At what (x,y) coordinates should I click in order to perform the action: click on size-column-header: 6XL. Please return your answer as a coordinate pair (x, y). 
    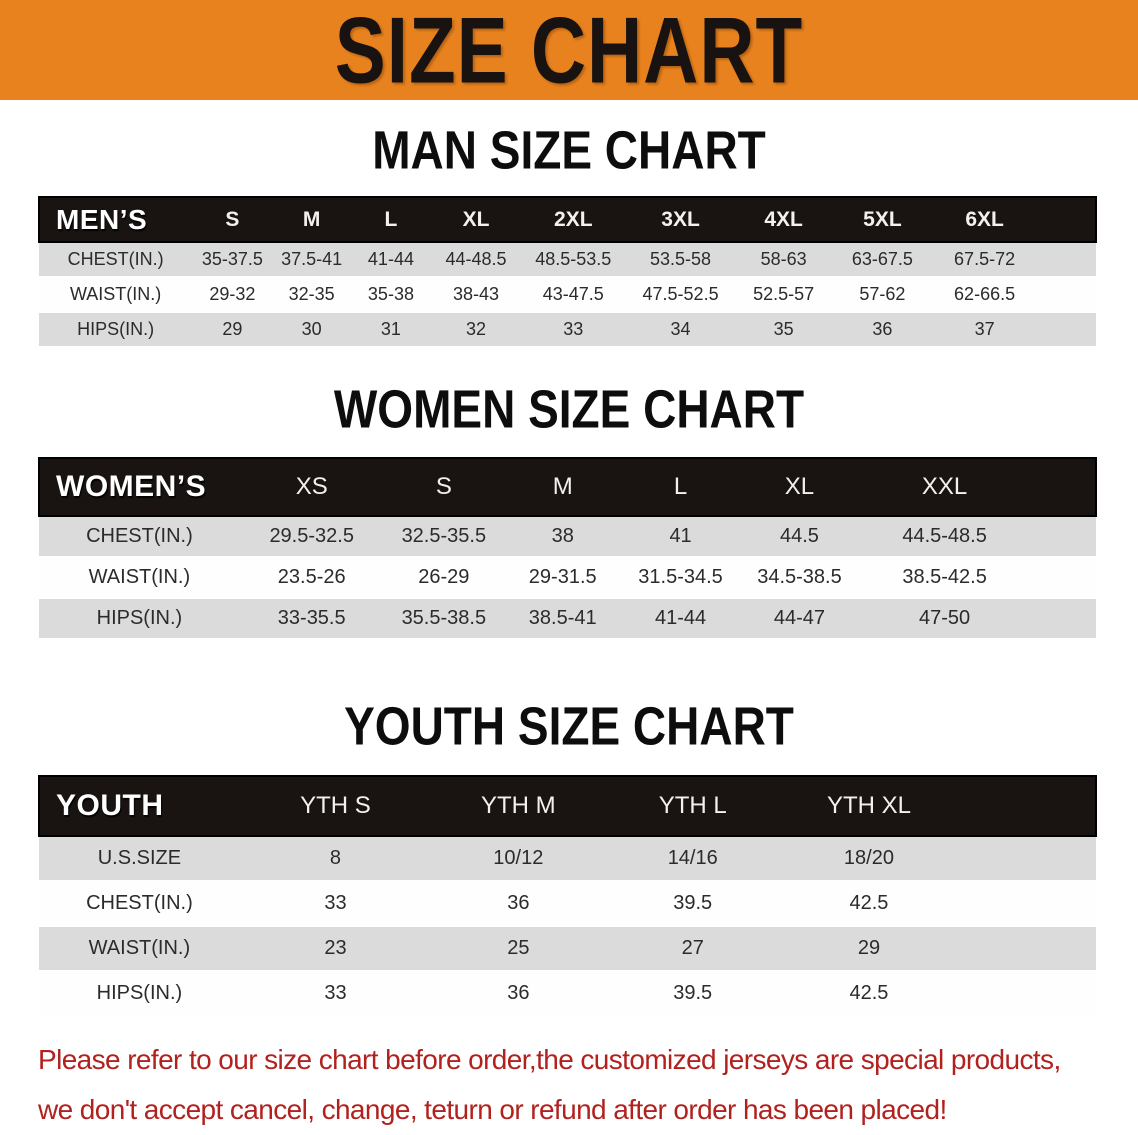
    Looking at the image, I should click on (1015, 219).